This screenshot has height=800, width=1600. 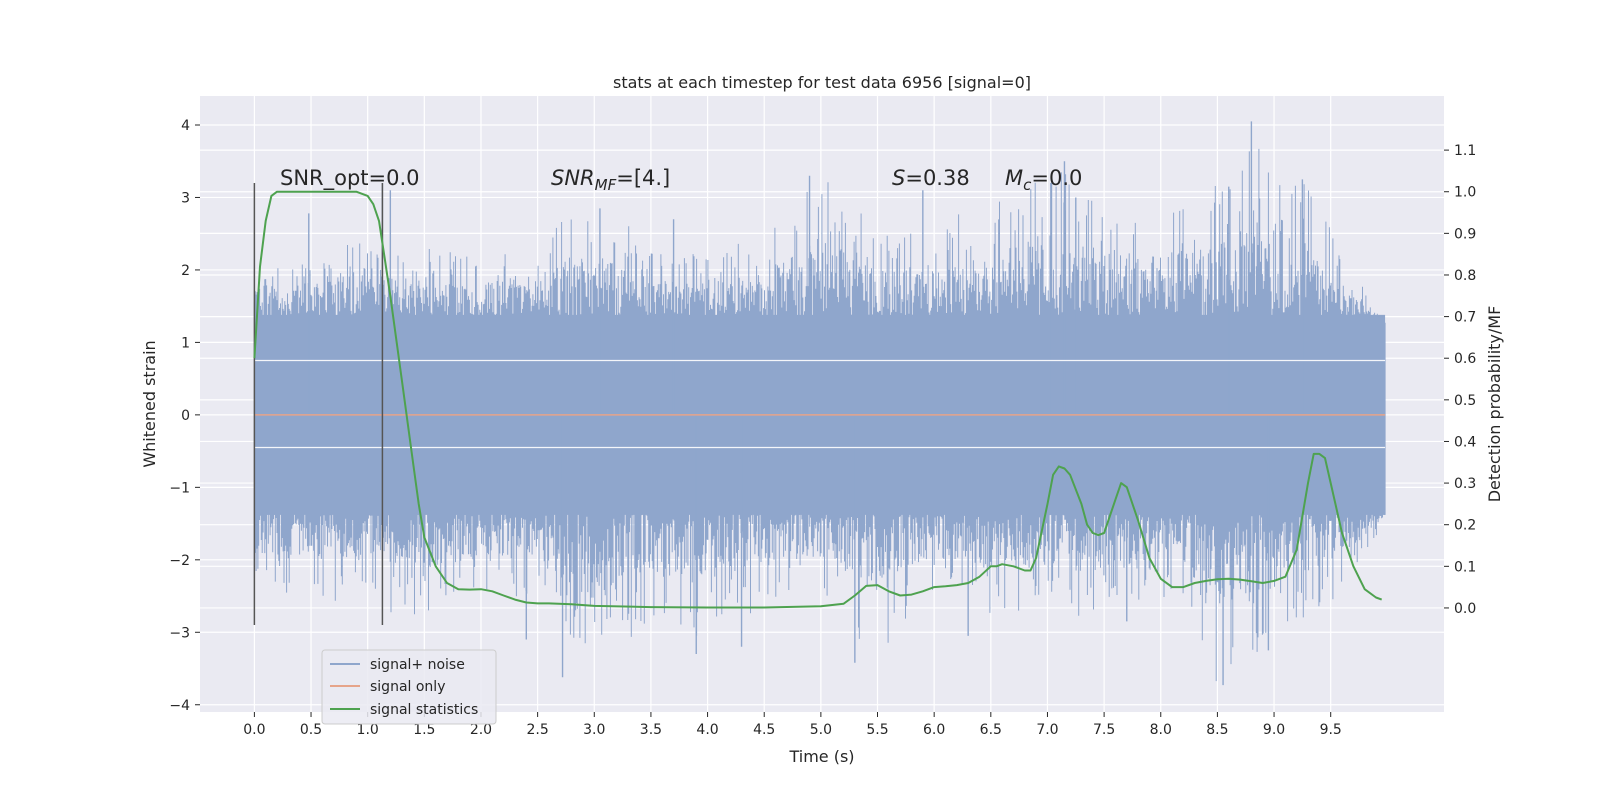 What do you see at coordinates (1465, 401) in the screenshot?
I see `y2-tick-label: 0.5` at bounding box center [1465, 401].